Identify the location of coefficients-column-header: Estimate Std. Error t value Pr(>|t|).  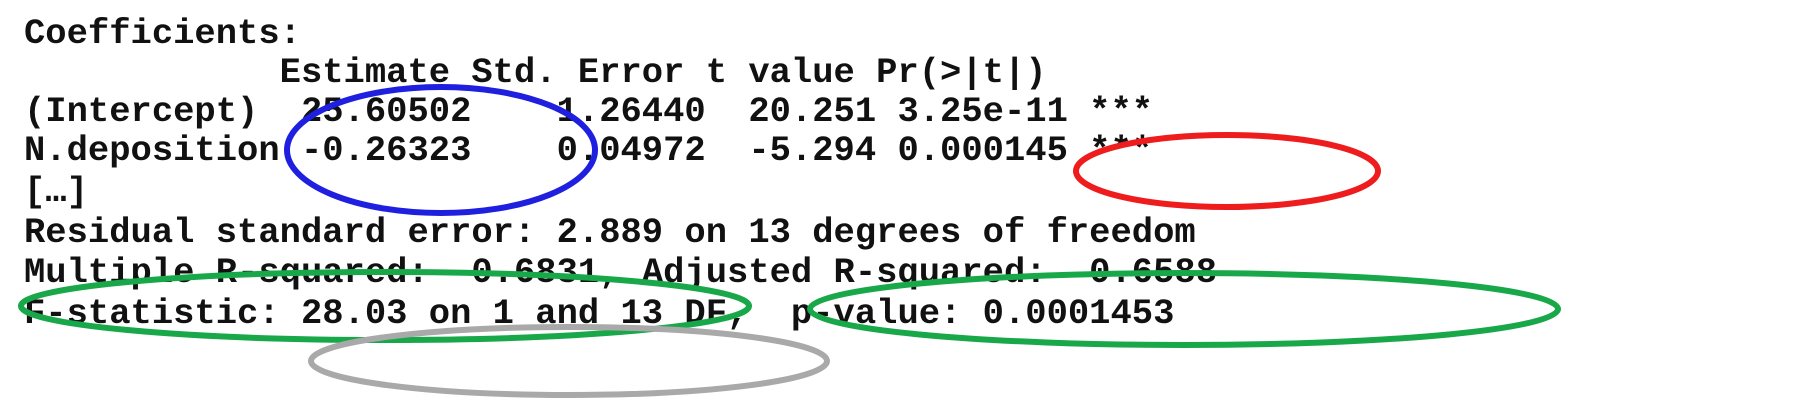
(535, 72).